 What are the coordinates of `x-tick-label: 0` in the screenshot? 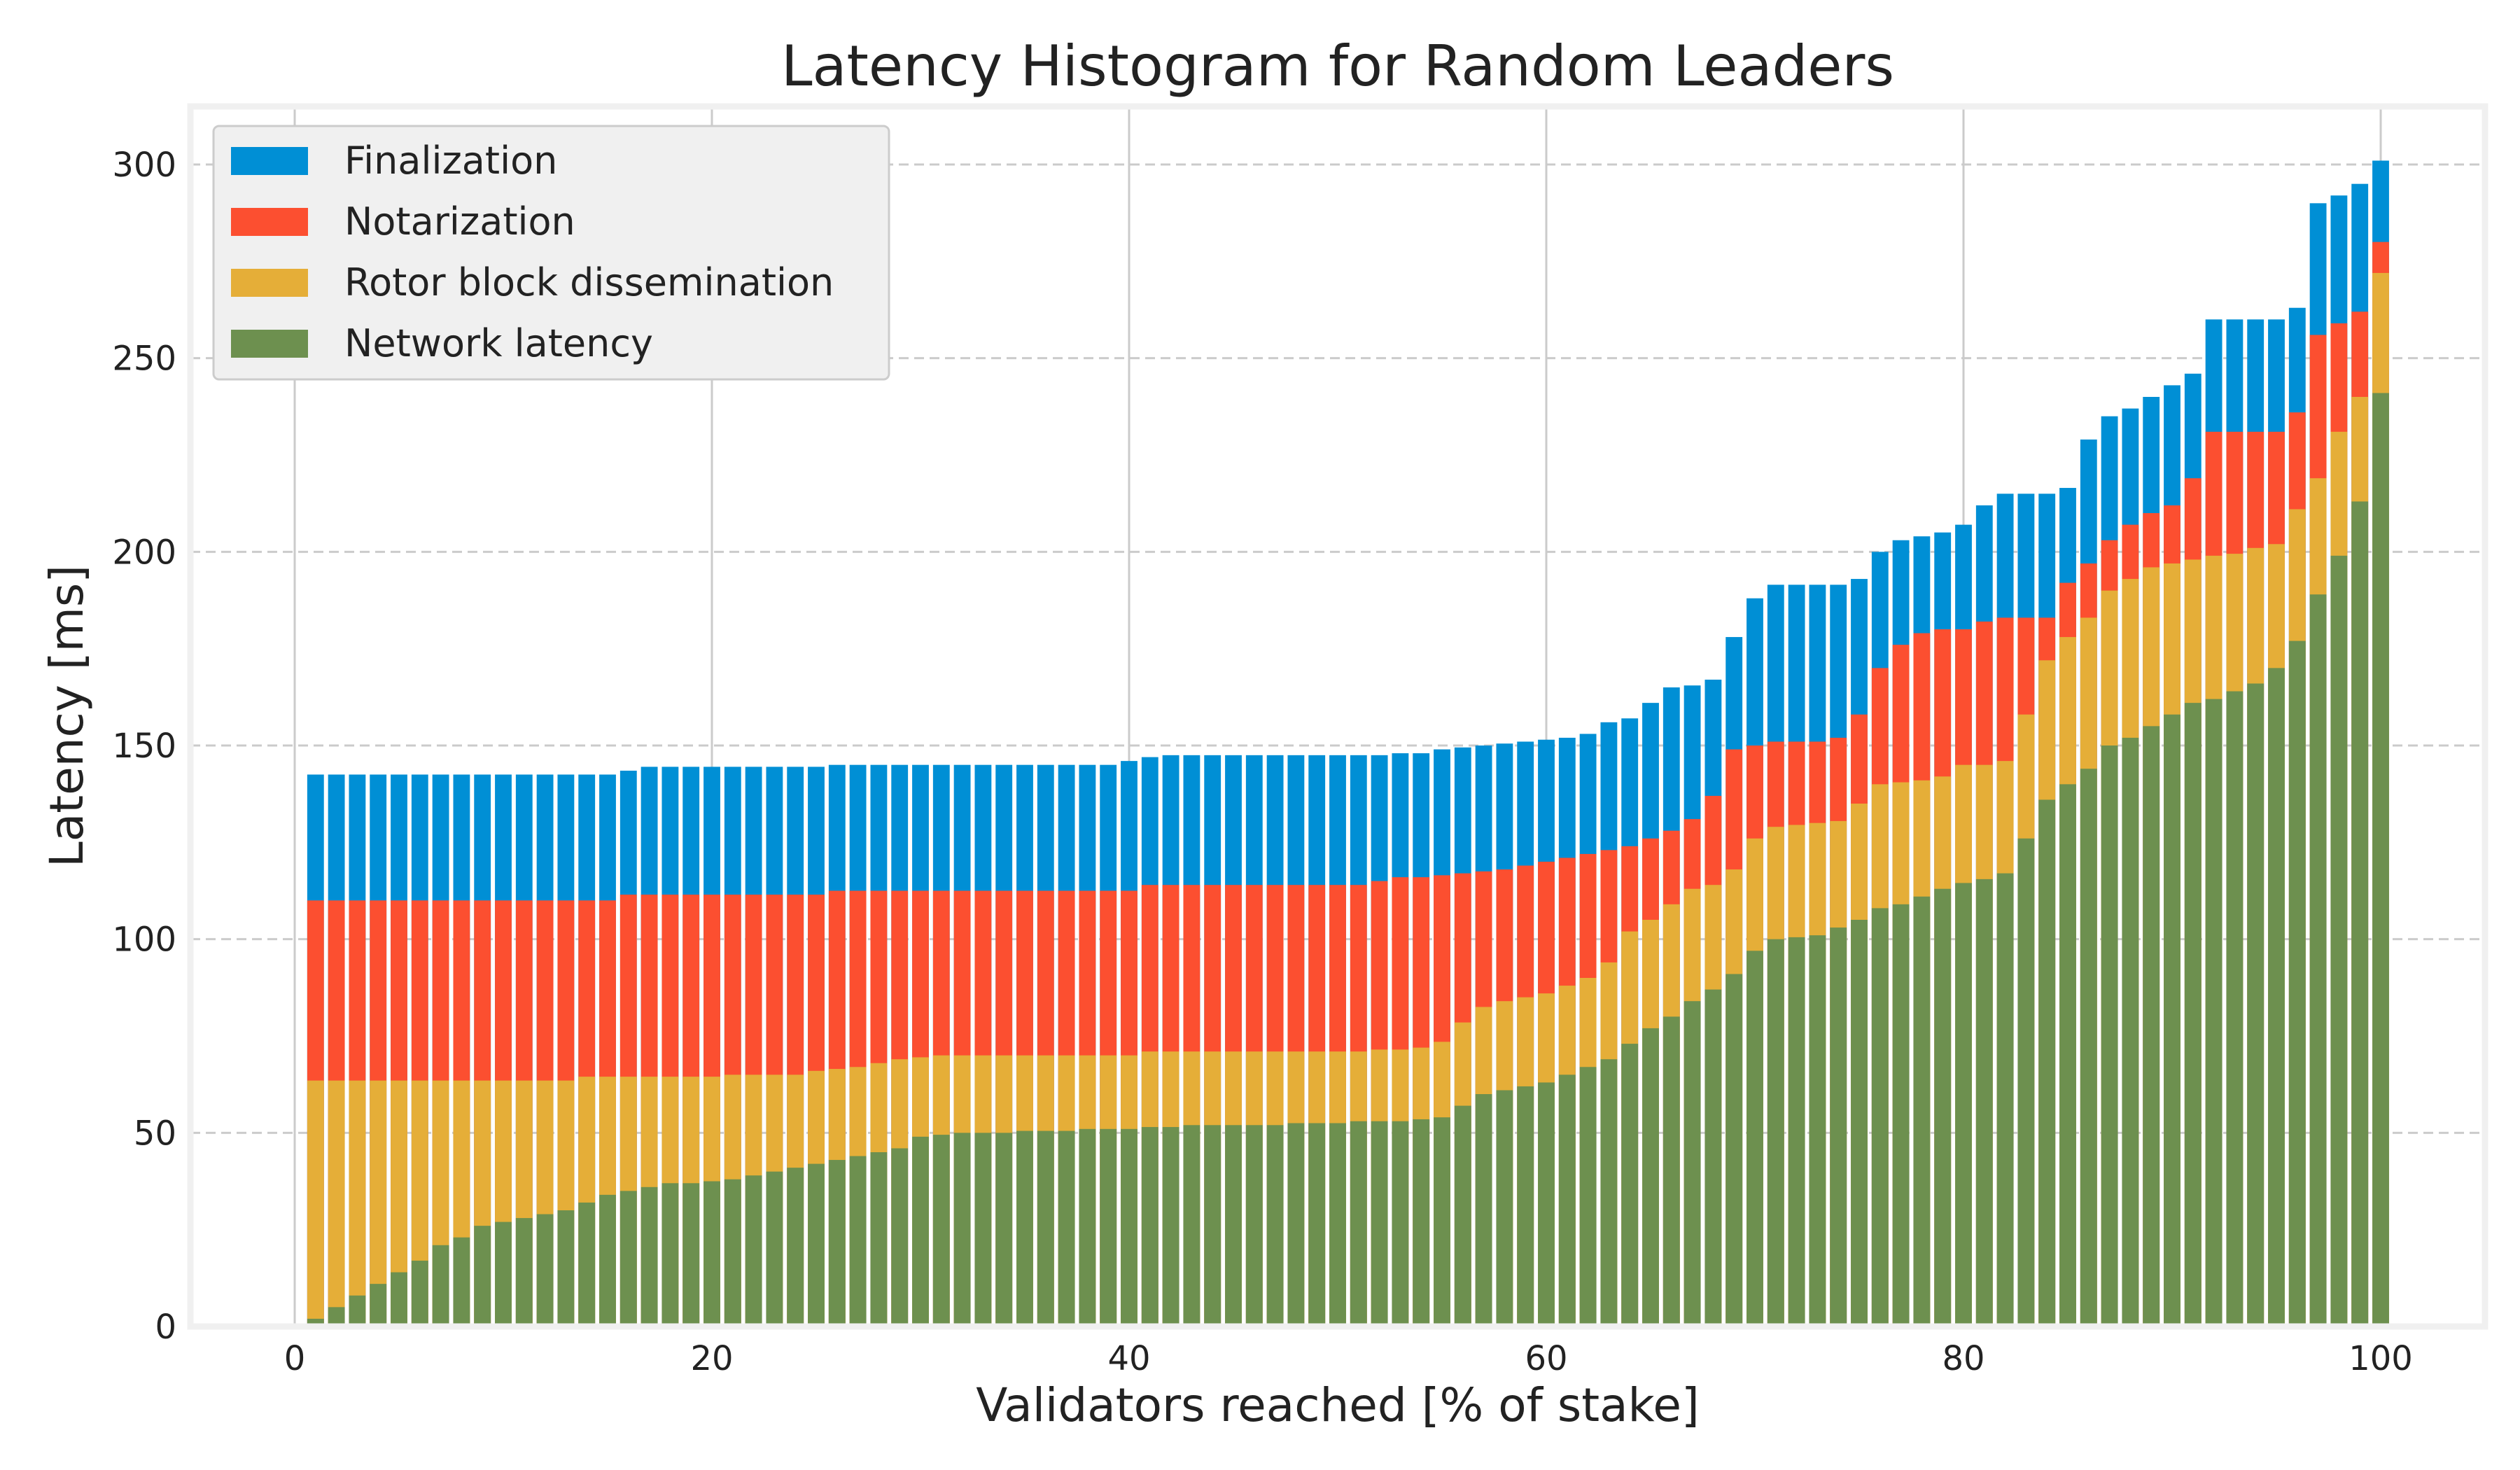 It's located at (295, 1358).